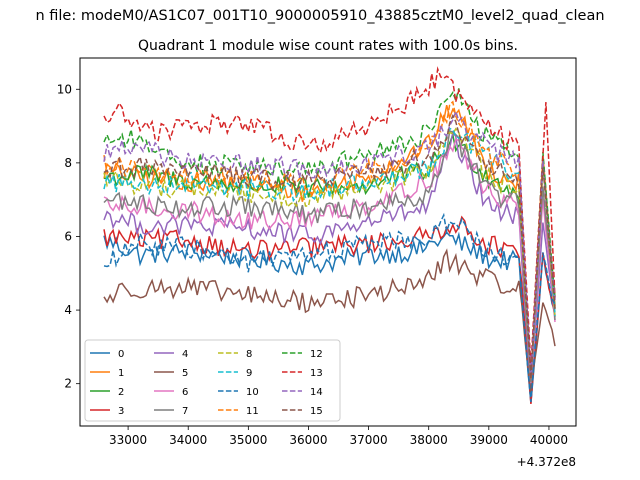 The width and height of the screenshot is (640, 480). Describe the element at coordinates (316, 373) in the screenshot. I see `legend-label-13: 13` at that location.